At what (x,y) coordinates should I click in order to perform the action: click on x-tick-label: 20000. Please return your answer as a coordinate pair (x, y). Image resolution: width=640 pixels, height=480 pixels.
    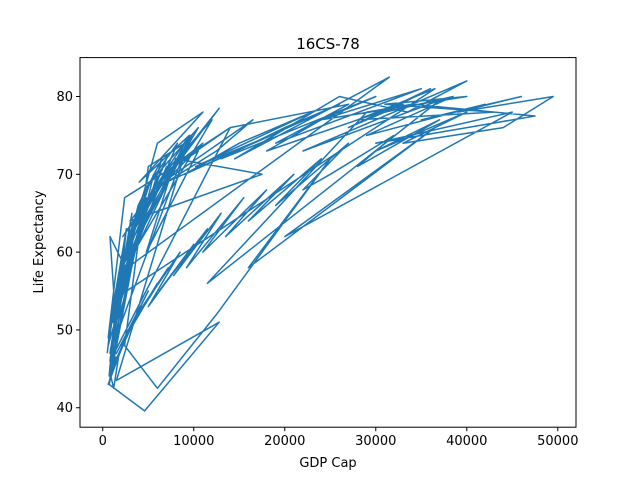
    Looking at the image, I should click on (284, 441).